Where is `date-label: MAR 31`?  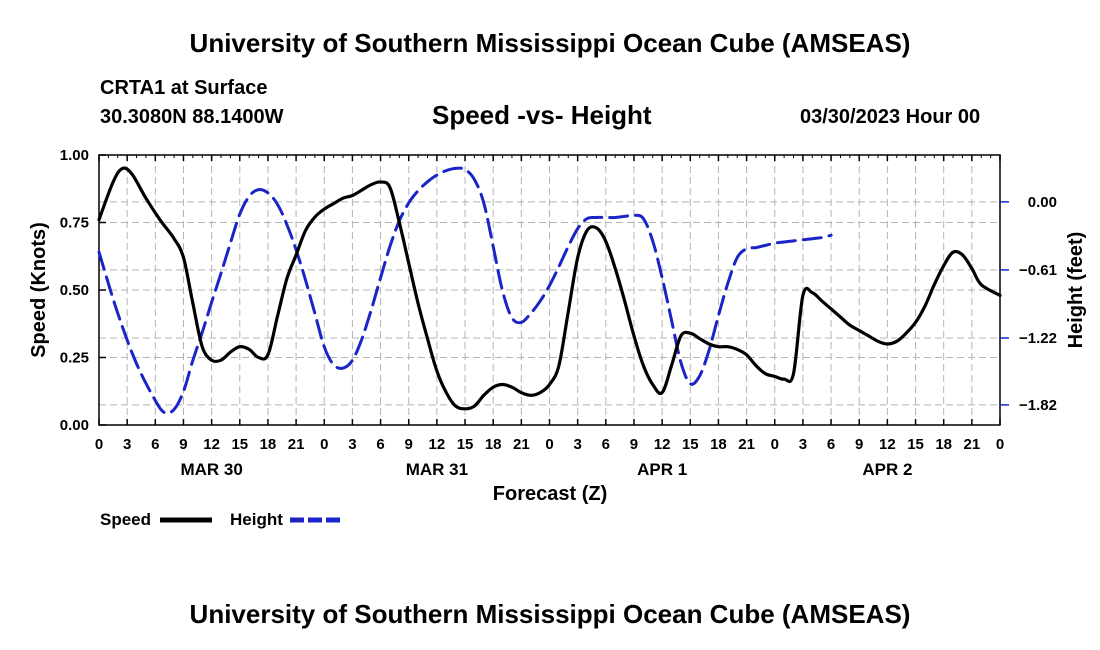
date-label: MAR 31 is located at coordinates (437, 469).